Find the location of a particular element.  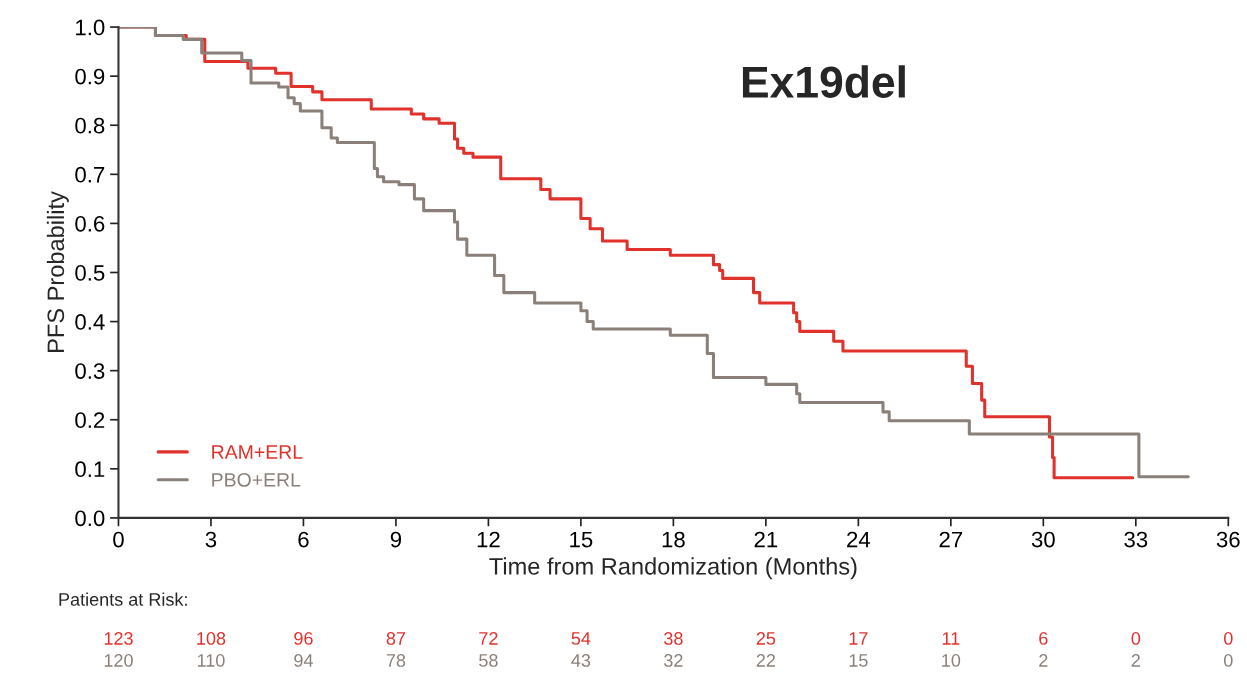

y-tick-label: 0.0 is located at coordinates (90, 518).